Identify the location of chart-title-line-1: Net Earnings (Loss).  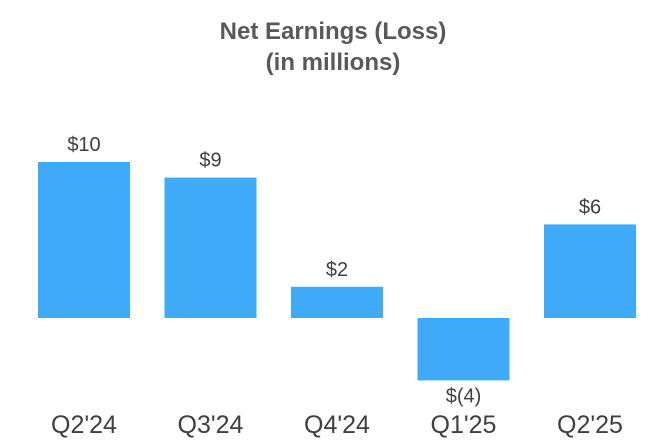
(333, 31).